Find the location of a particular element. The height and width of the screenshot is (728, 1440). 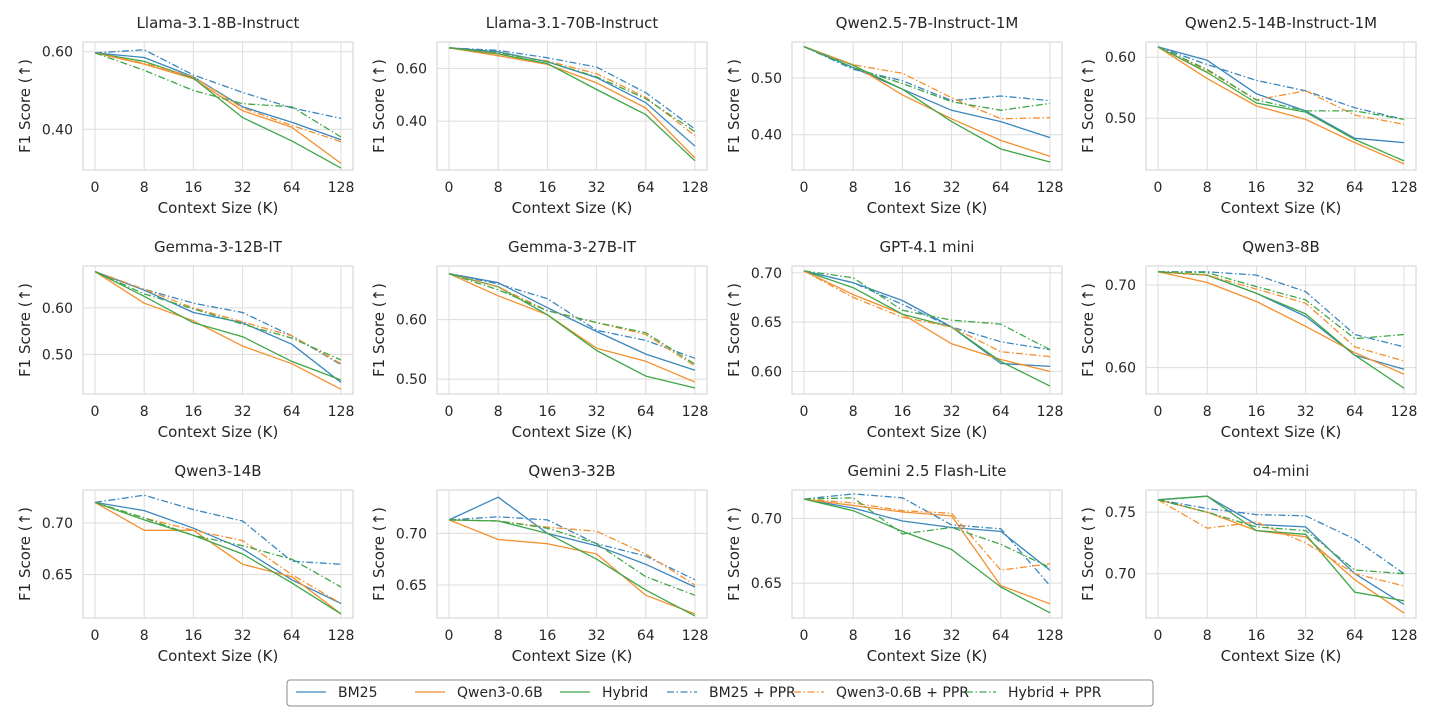

panel-gpt-4-1-mini-series-qwen3-0-6b is located at coordinates (927, 321).